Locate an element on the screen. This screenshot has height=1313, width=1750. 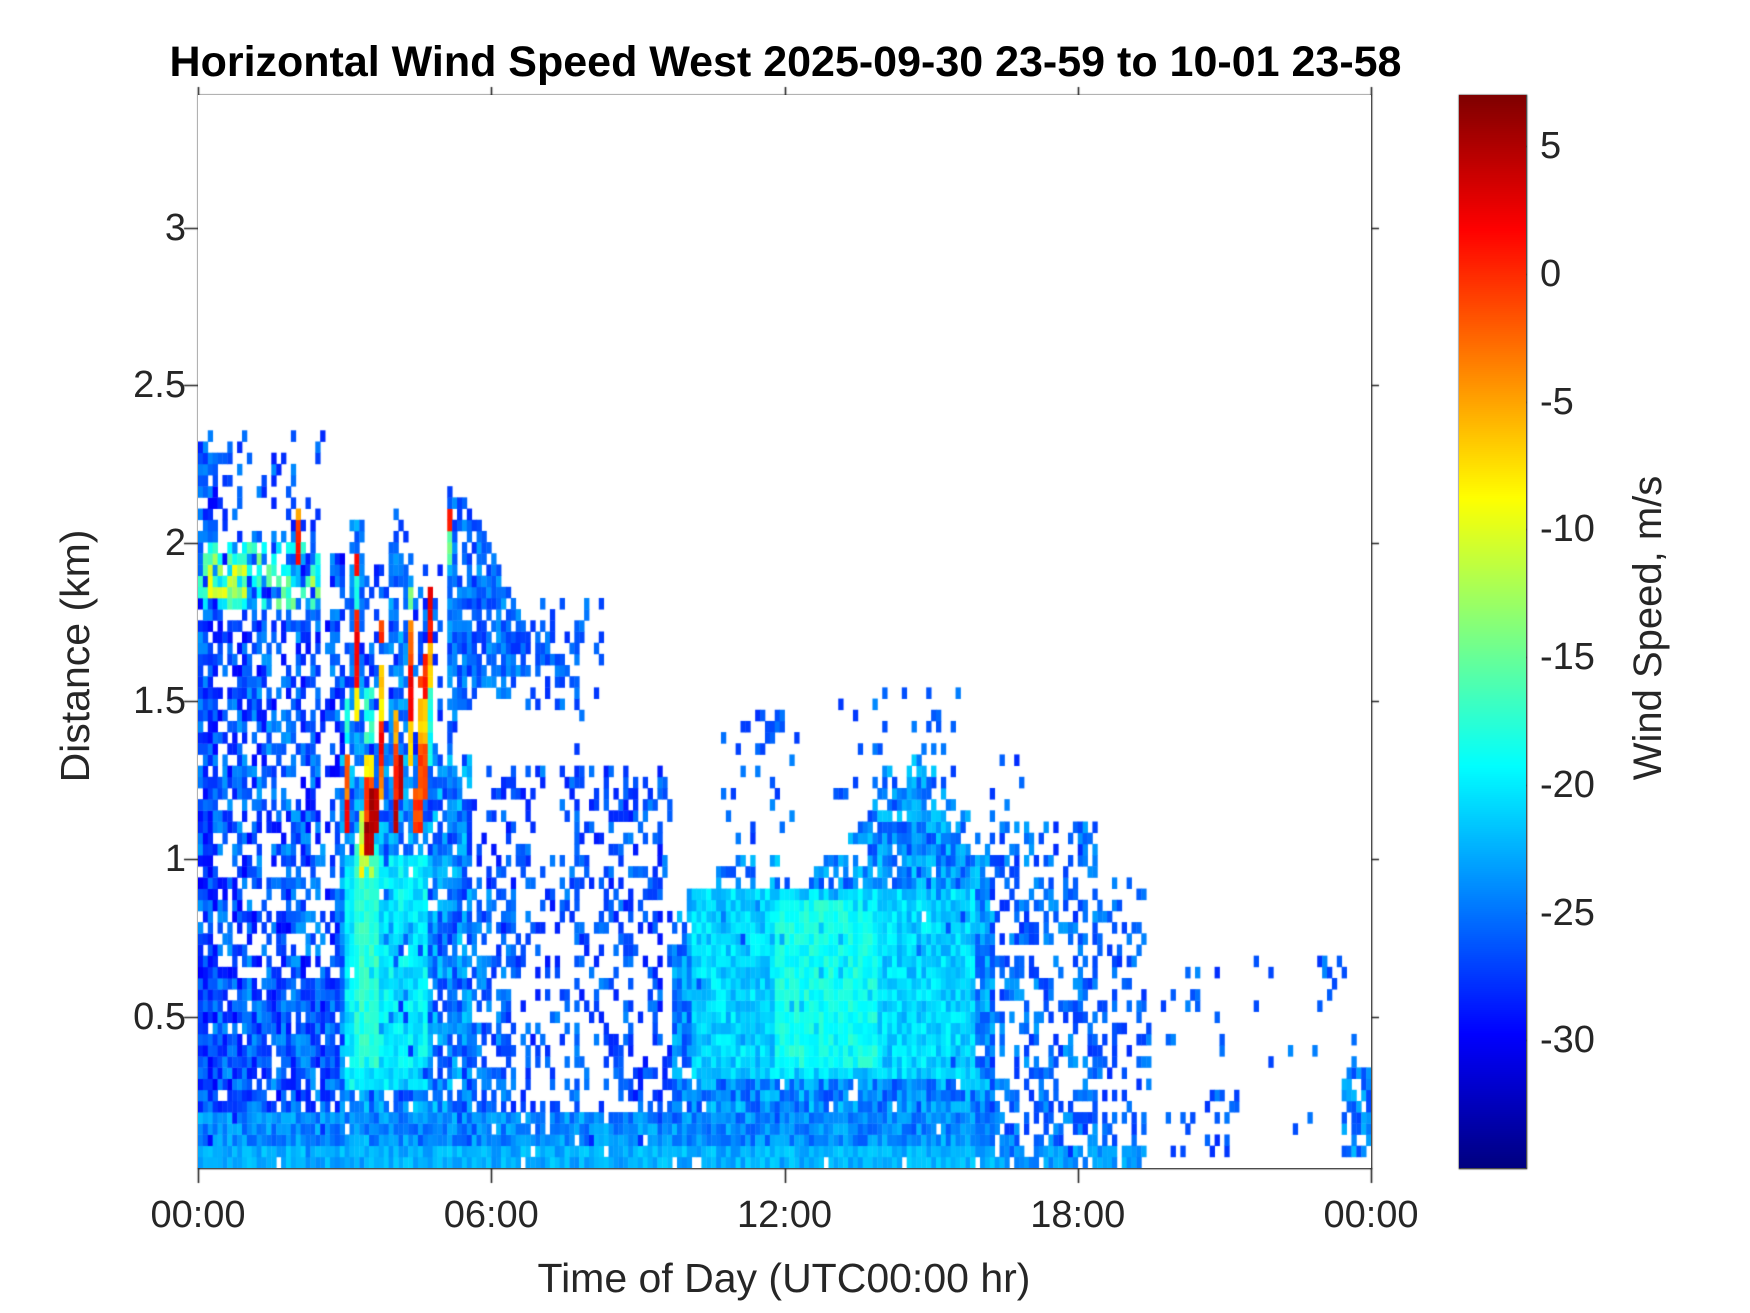
x-tick-label: 18:00 is located at coordinates (1078, 1215).